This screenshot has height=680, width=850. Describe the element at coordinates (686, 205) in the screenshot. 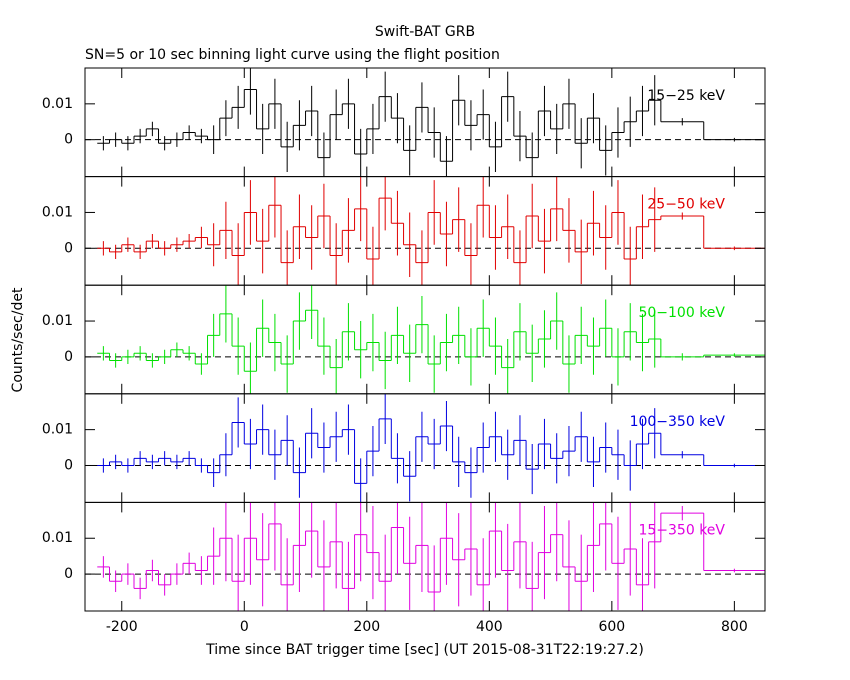

I see `band-label: 25−50 keV` at that location.